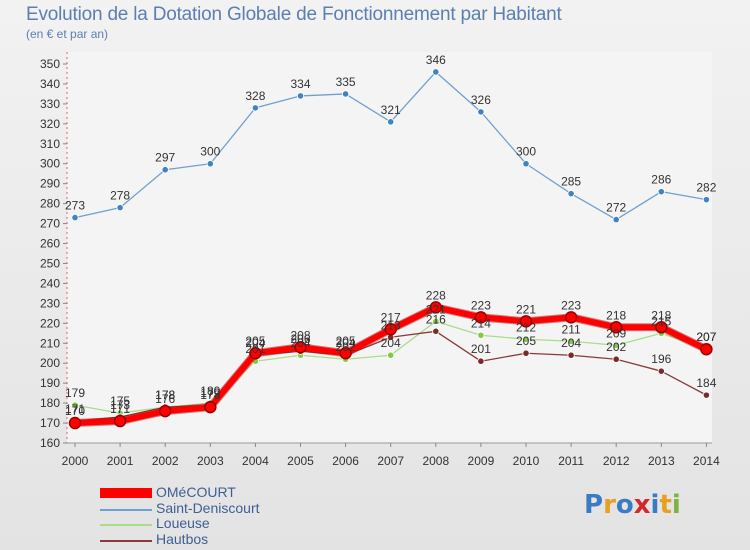 The width and height of the screenshot is (750, 550). Describe the element at coordinates (165, 399) in the screenshot. I see `data-label: 176` at that location.